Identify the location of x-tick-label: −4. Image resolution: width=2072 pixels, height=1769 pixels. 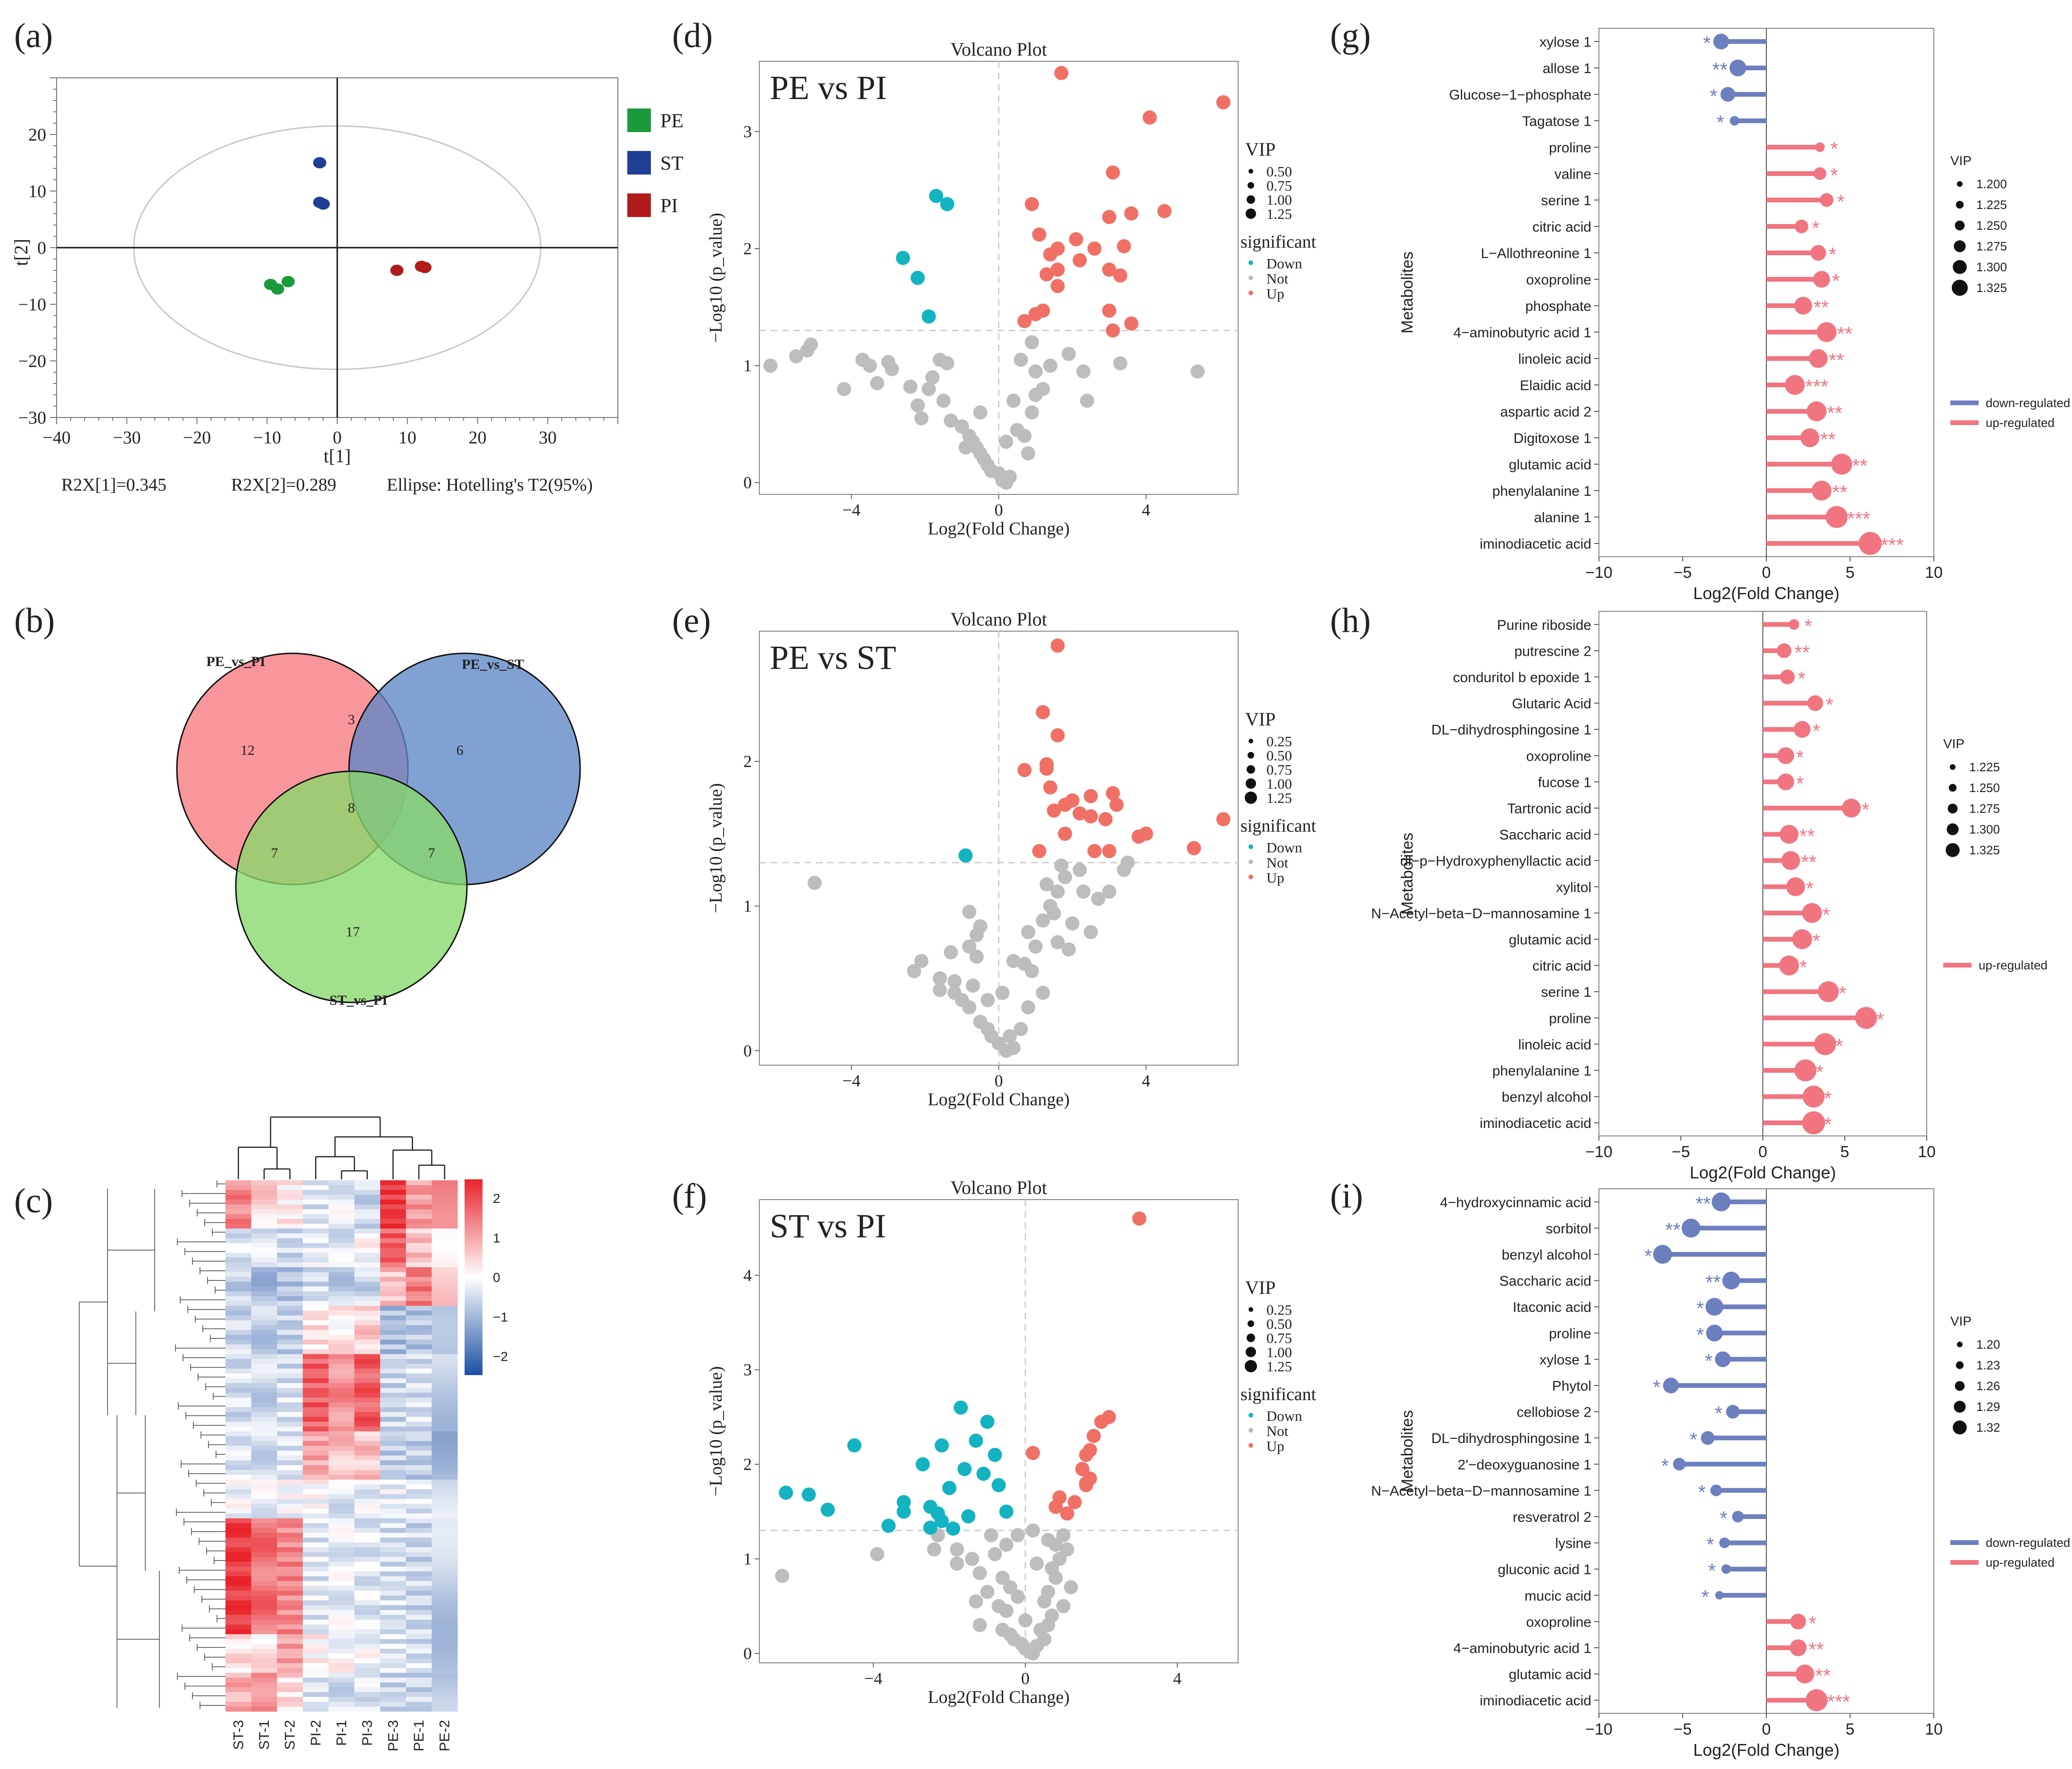
(851, 510).